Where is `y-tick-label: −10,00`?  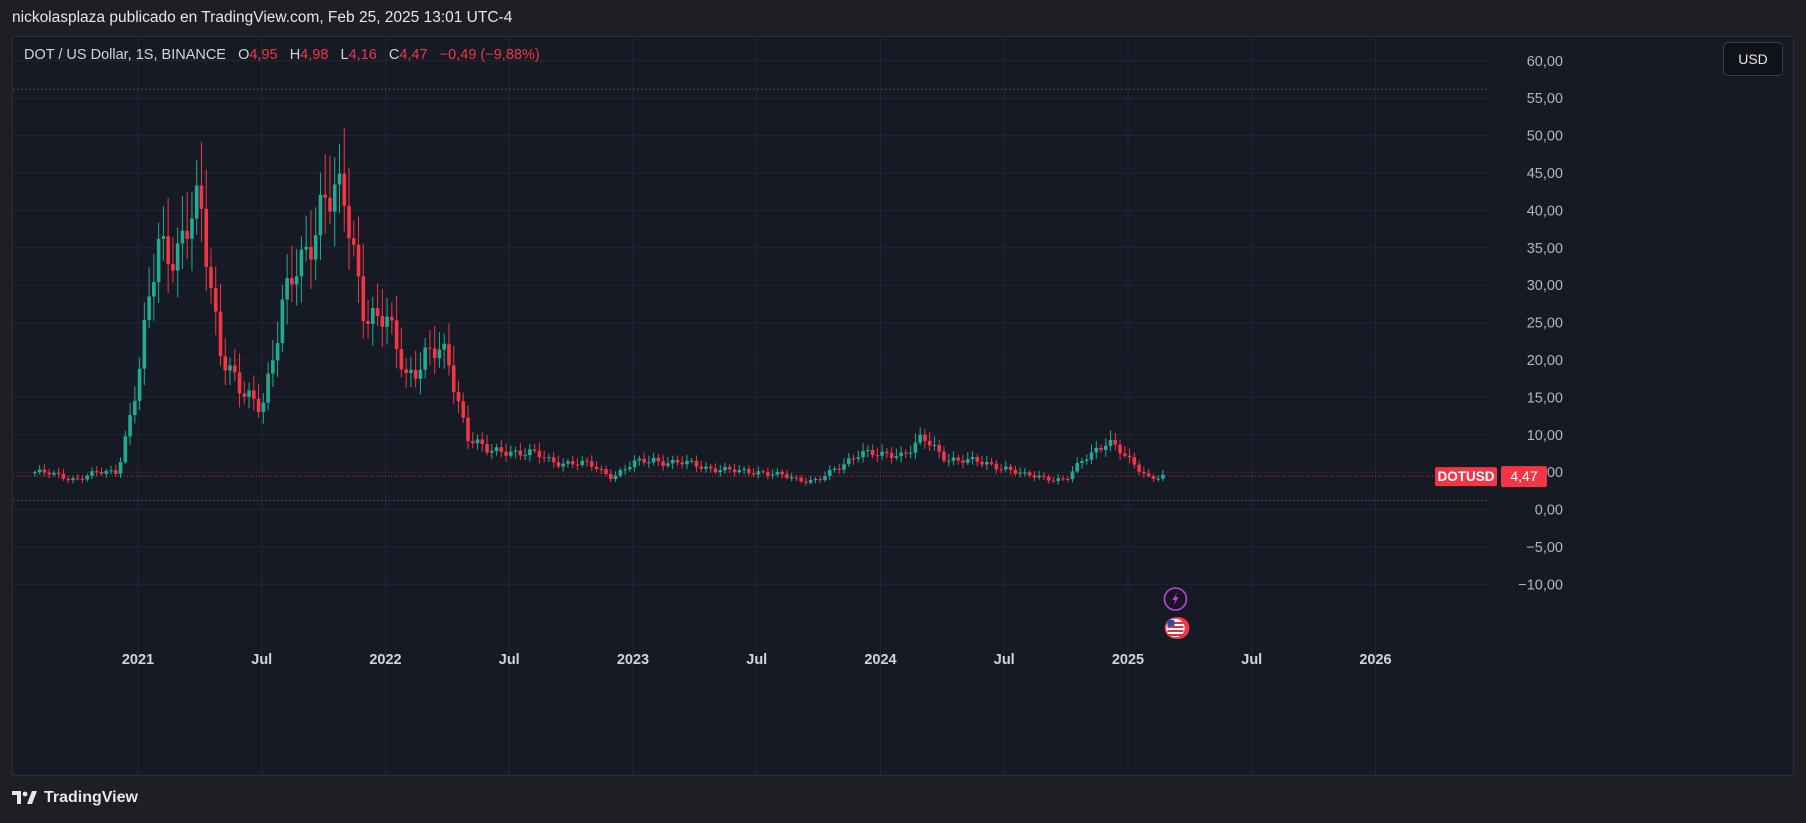 y-tick-label: −10,00 is located at coordinates (1540, 585).